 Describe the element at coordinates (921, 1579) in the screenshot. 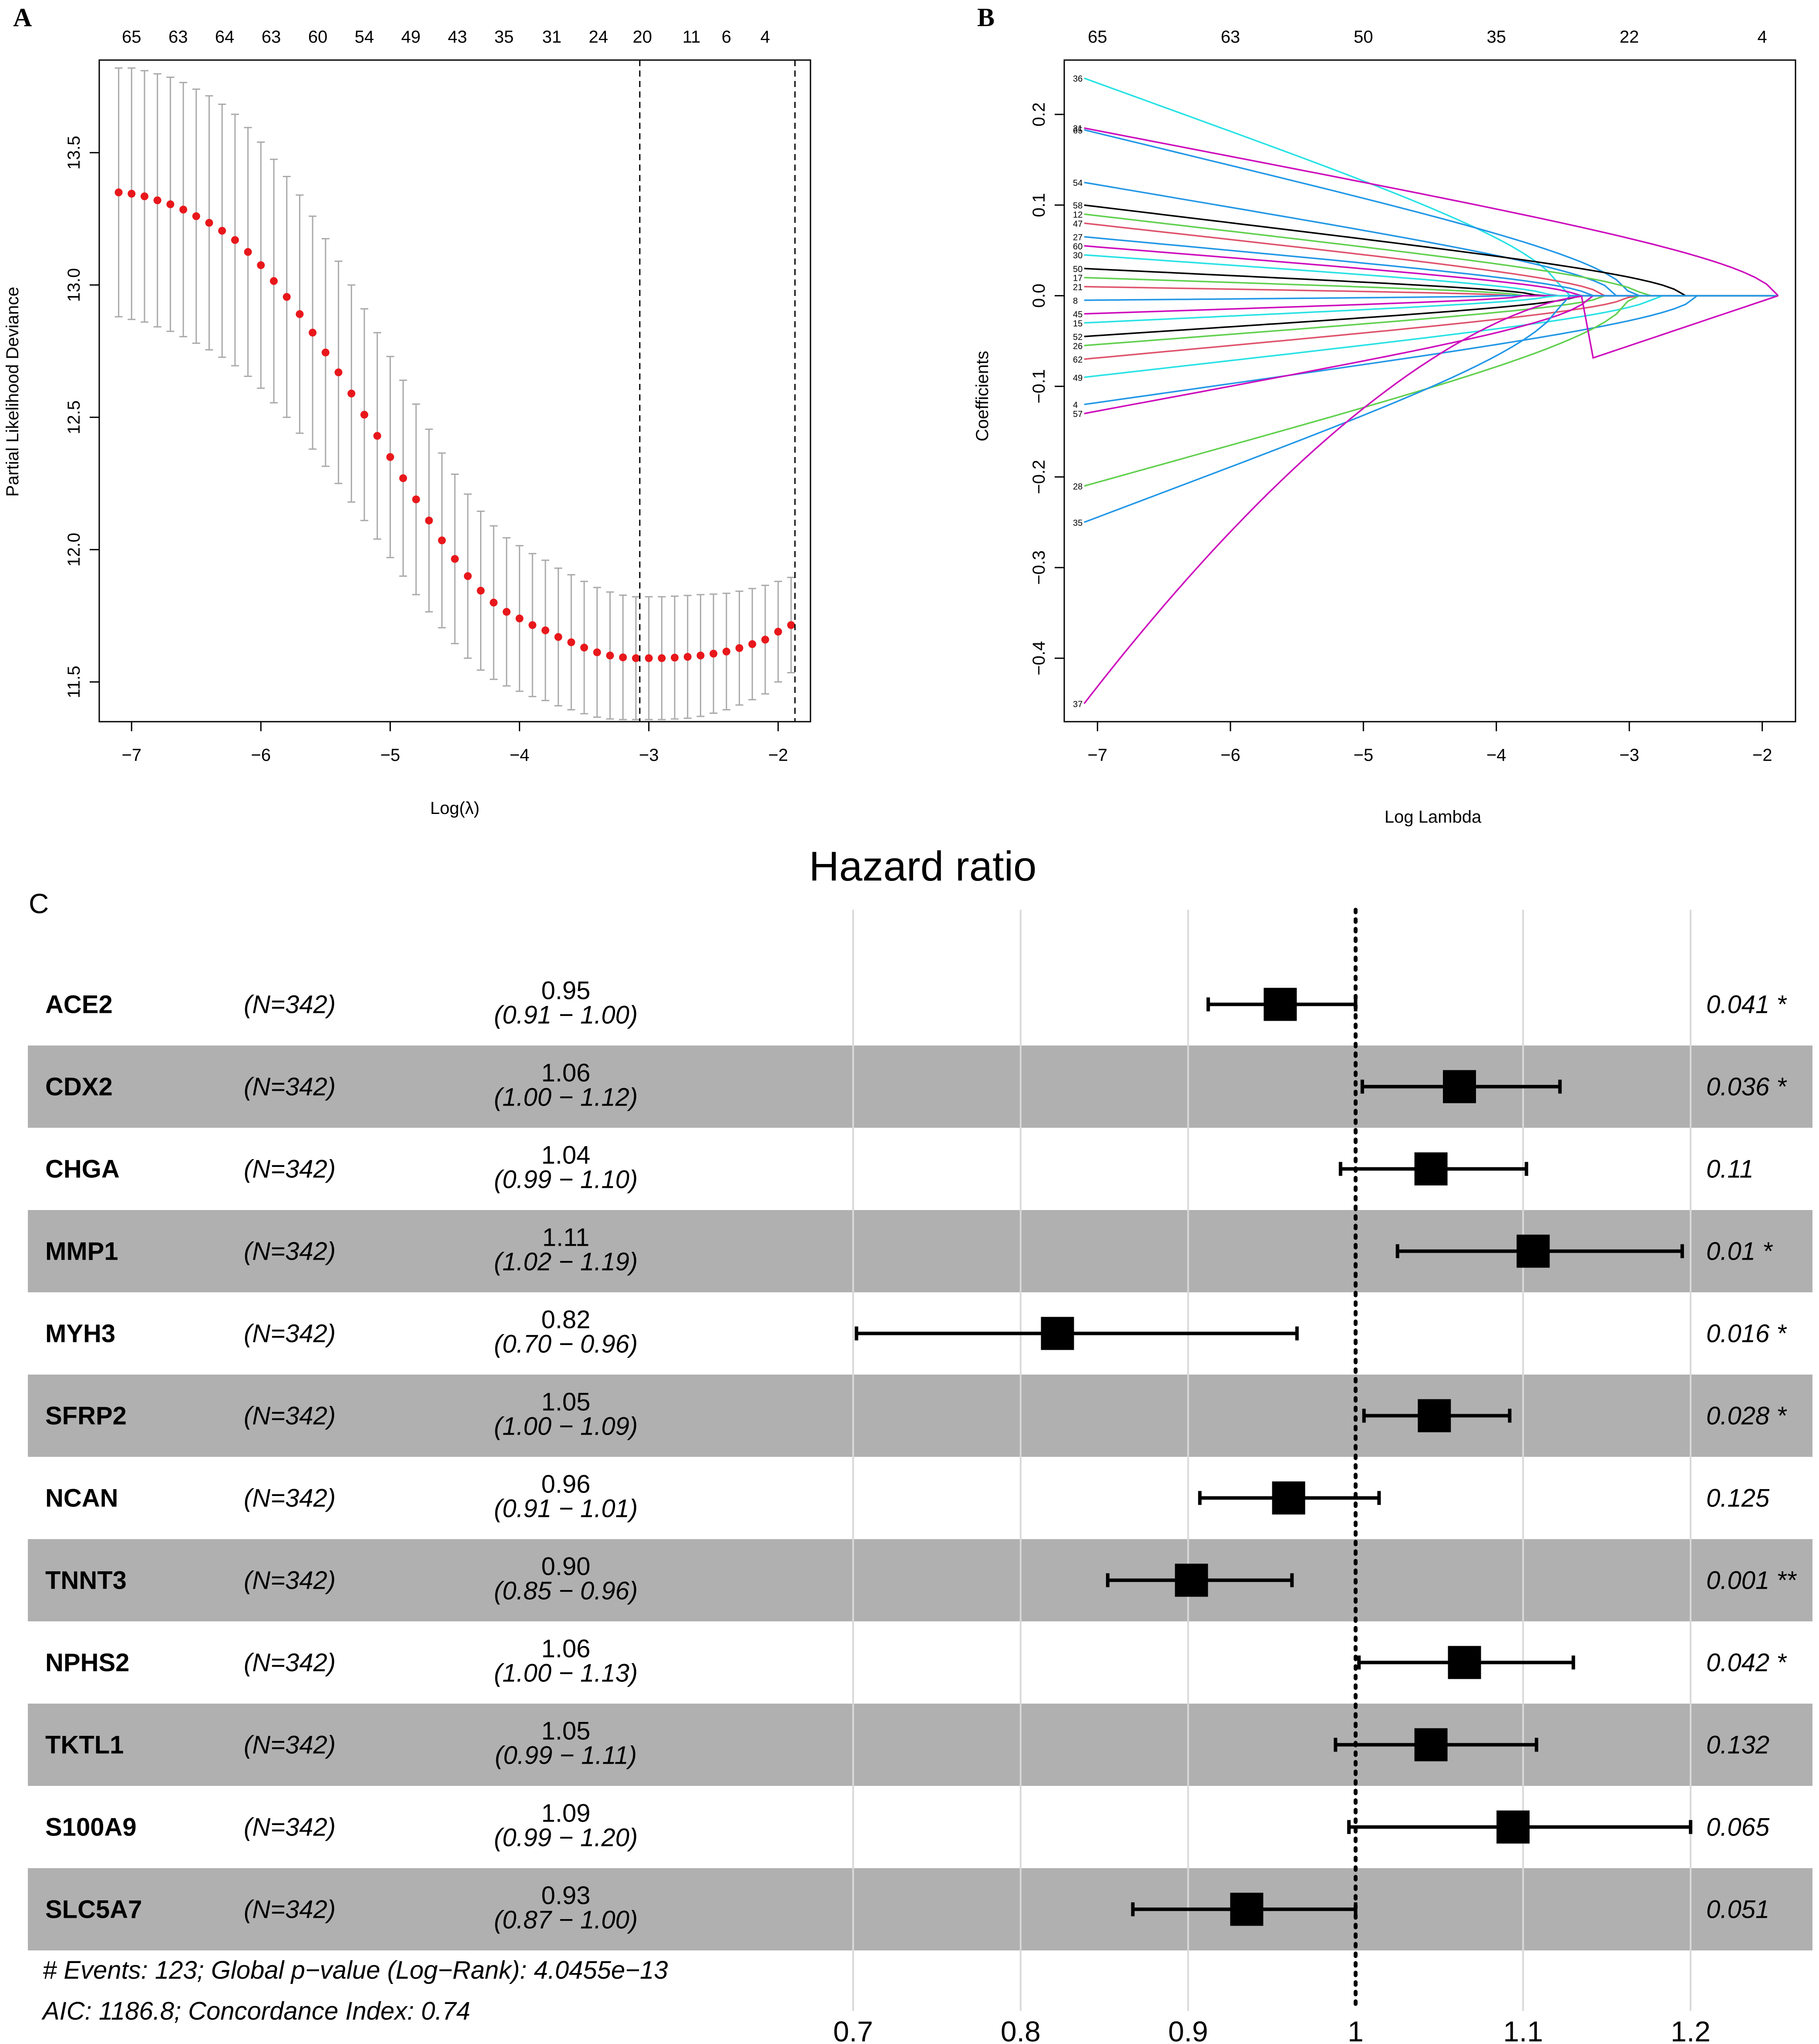

I see `panel-c-row-tnnt3: TNNT3 (N=342) 0.90(0.85 − 0.96) 0.001 **` at that location.